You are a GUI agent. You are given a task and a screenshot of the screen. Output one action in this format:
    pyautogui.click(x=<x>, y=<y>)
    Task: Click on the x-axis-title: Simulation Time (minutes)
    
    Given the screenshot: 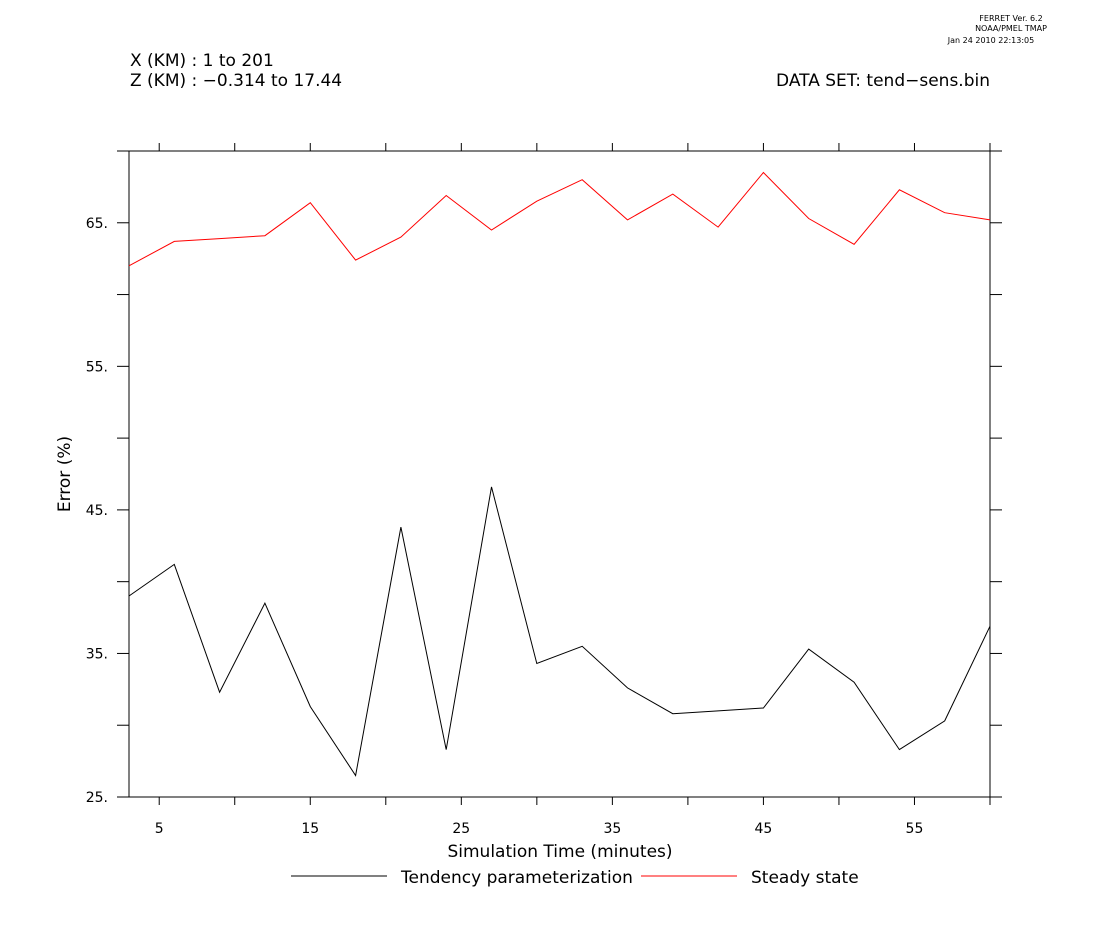 What is the action you would take?
    pyautogui.click(x=559, y=852)
    